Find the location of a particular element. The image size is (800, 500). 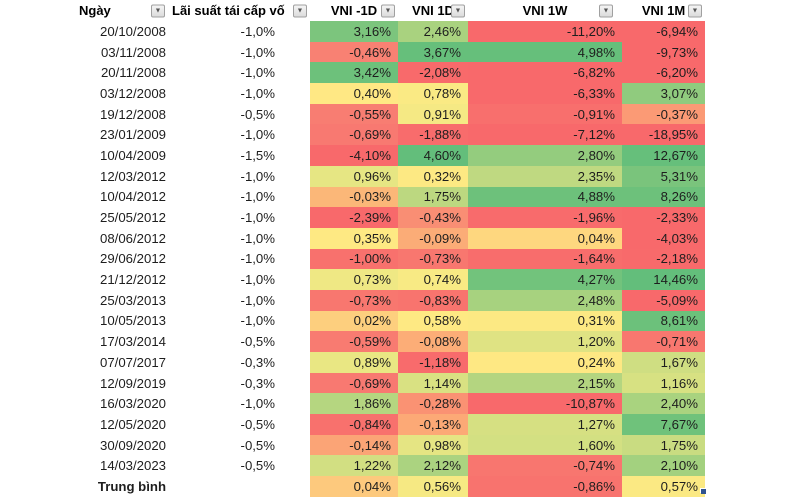

return-cell-vni-1w: -11,20% is located at coordinates (545, 31).